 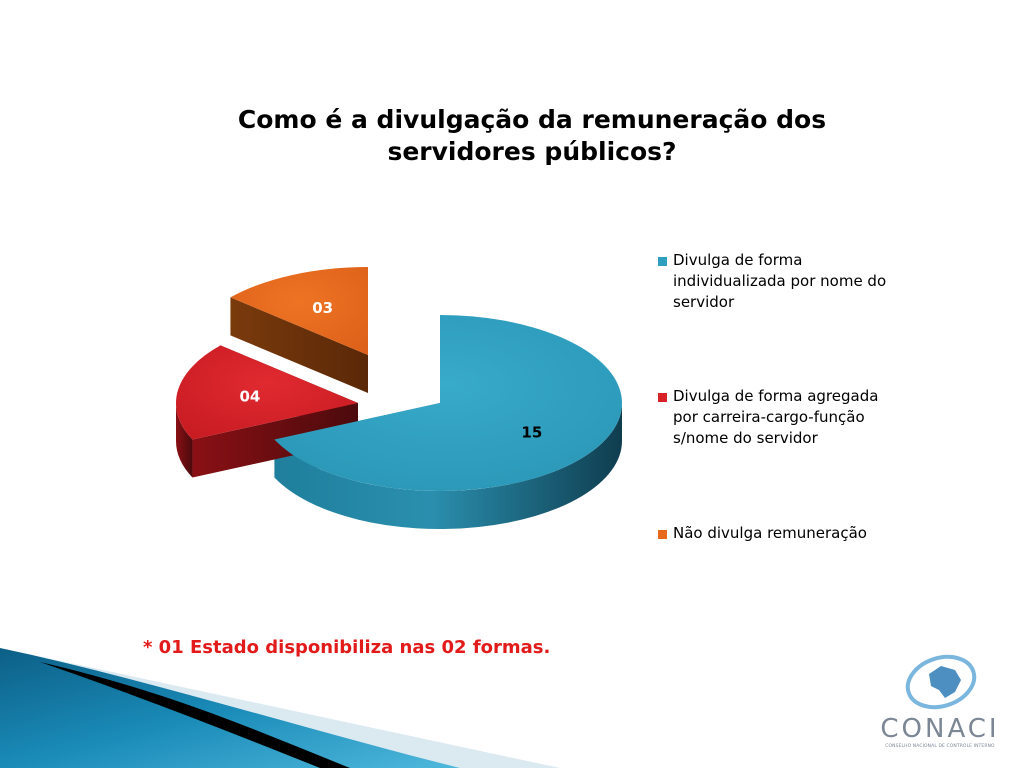 I want to click on pie-slice-individualizada, so click(x=448, y=403).